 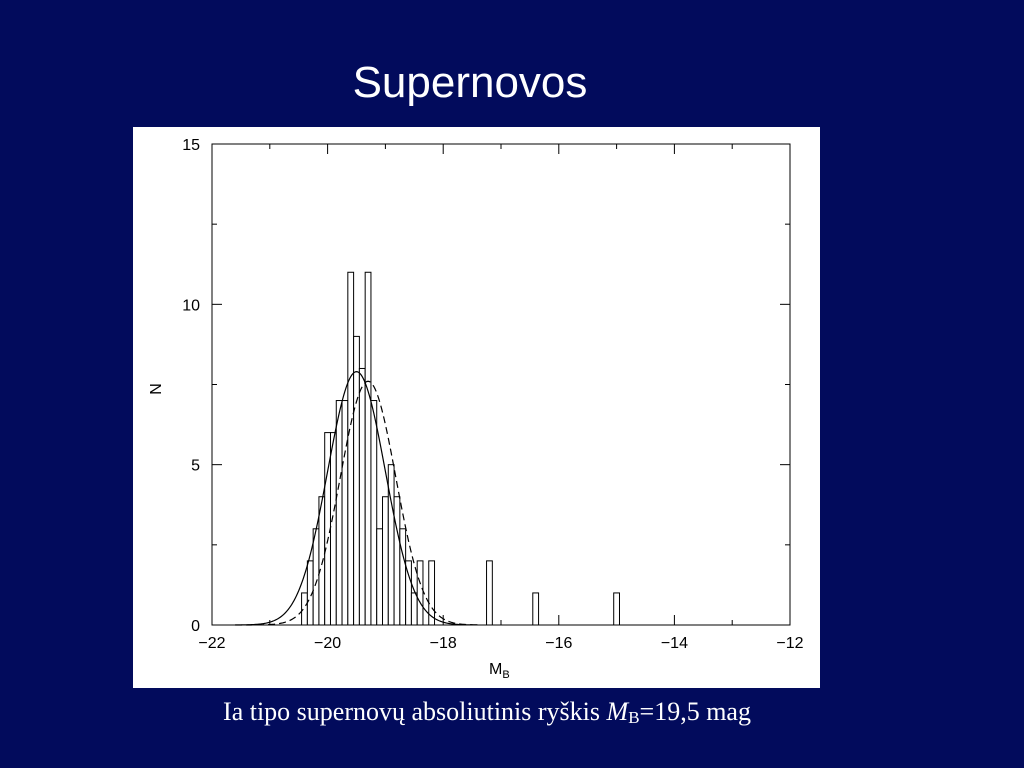 I want to click on y-tick-label: 5, so click(x=195, y=466).